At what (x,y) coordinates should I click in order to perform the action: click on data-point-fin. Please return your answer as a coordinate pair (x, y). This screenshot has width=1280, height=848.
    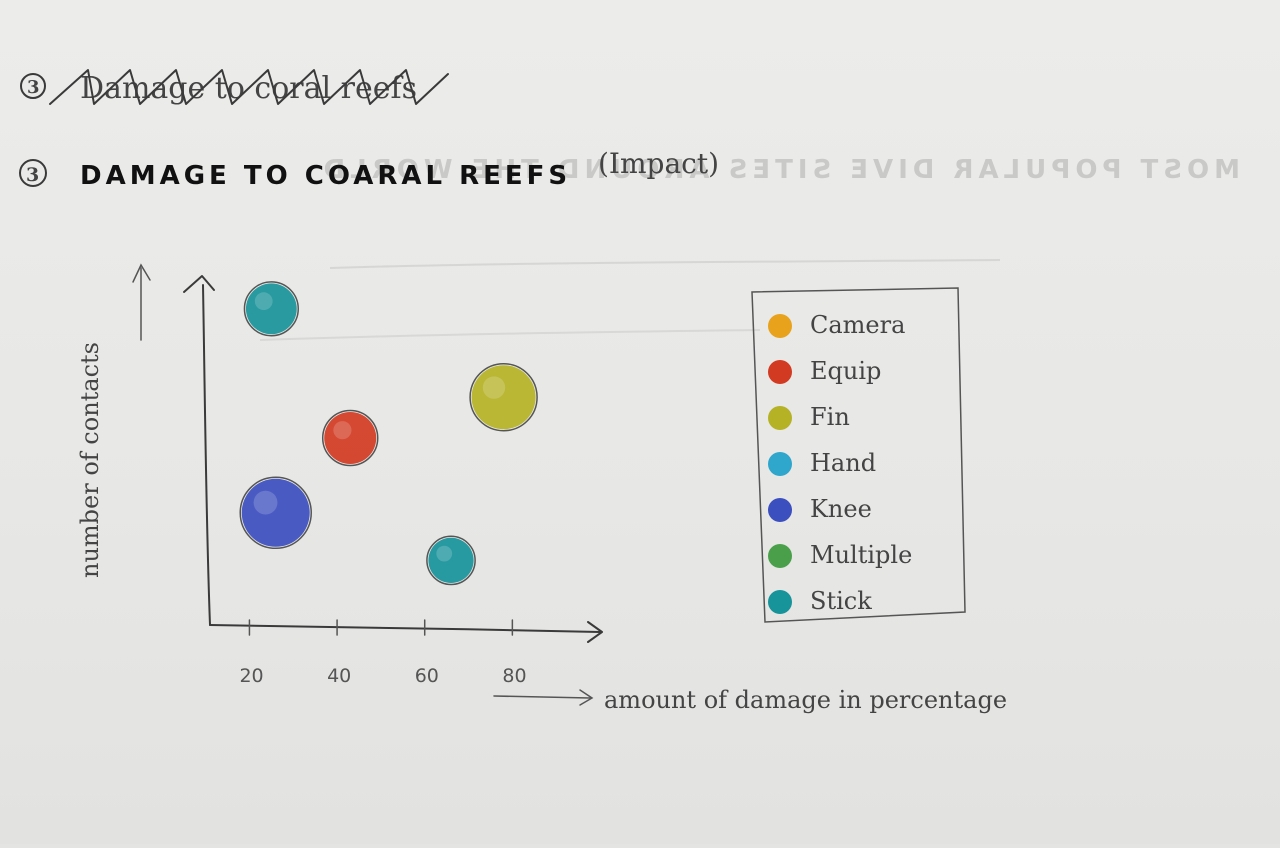
    Looking at the image, I should click on (503, 397).